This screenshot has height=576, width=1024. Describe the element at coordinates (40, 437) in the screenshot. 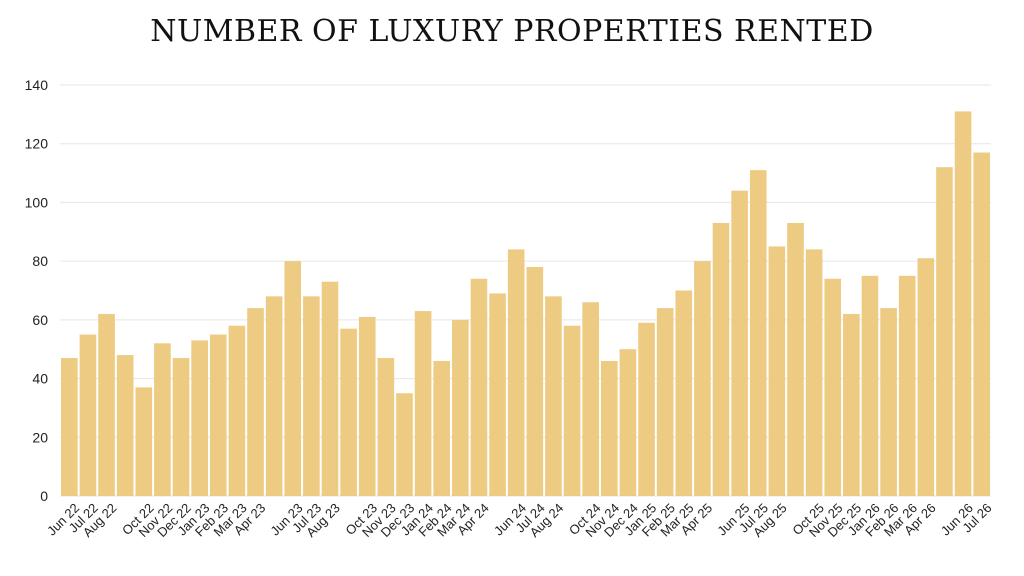

I see `y-tick-label: 20` at that location.